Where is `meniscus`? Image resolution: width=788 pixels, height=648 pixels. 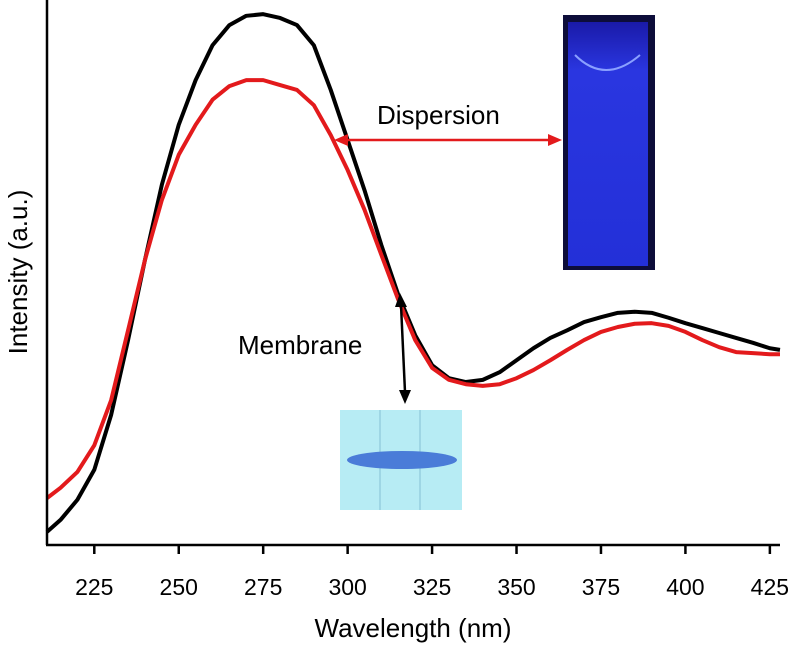 meniscus is located at coordinates (607, 62).